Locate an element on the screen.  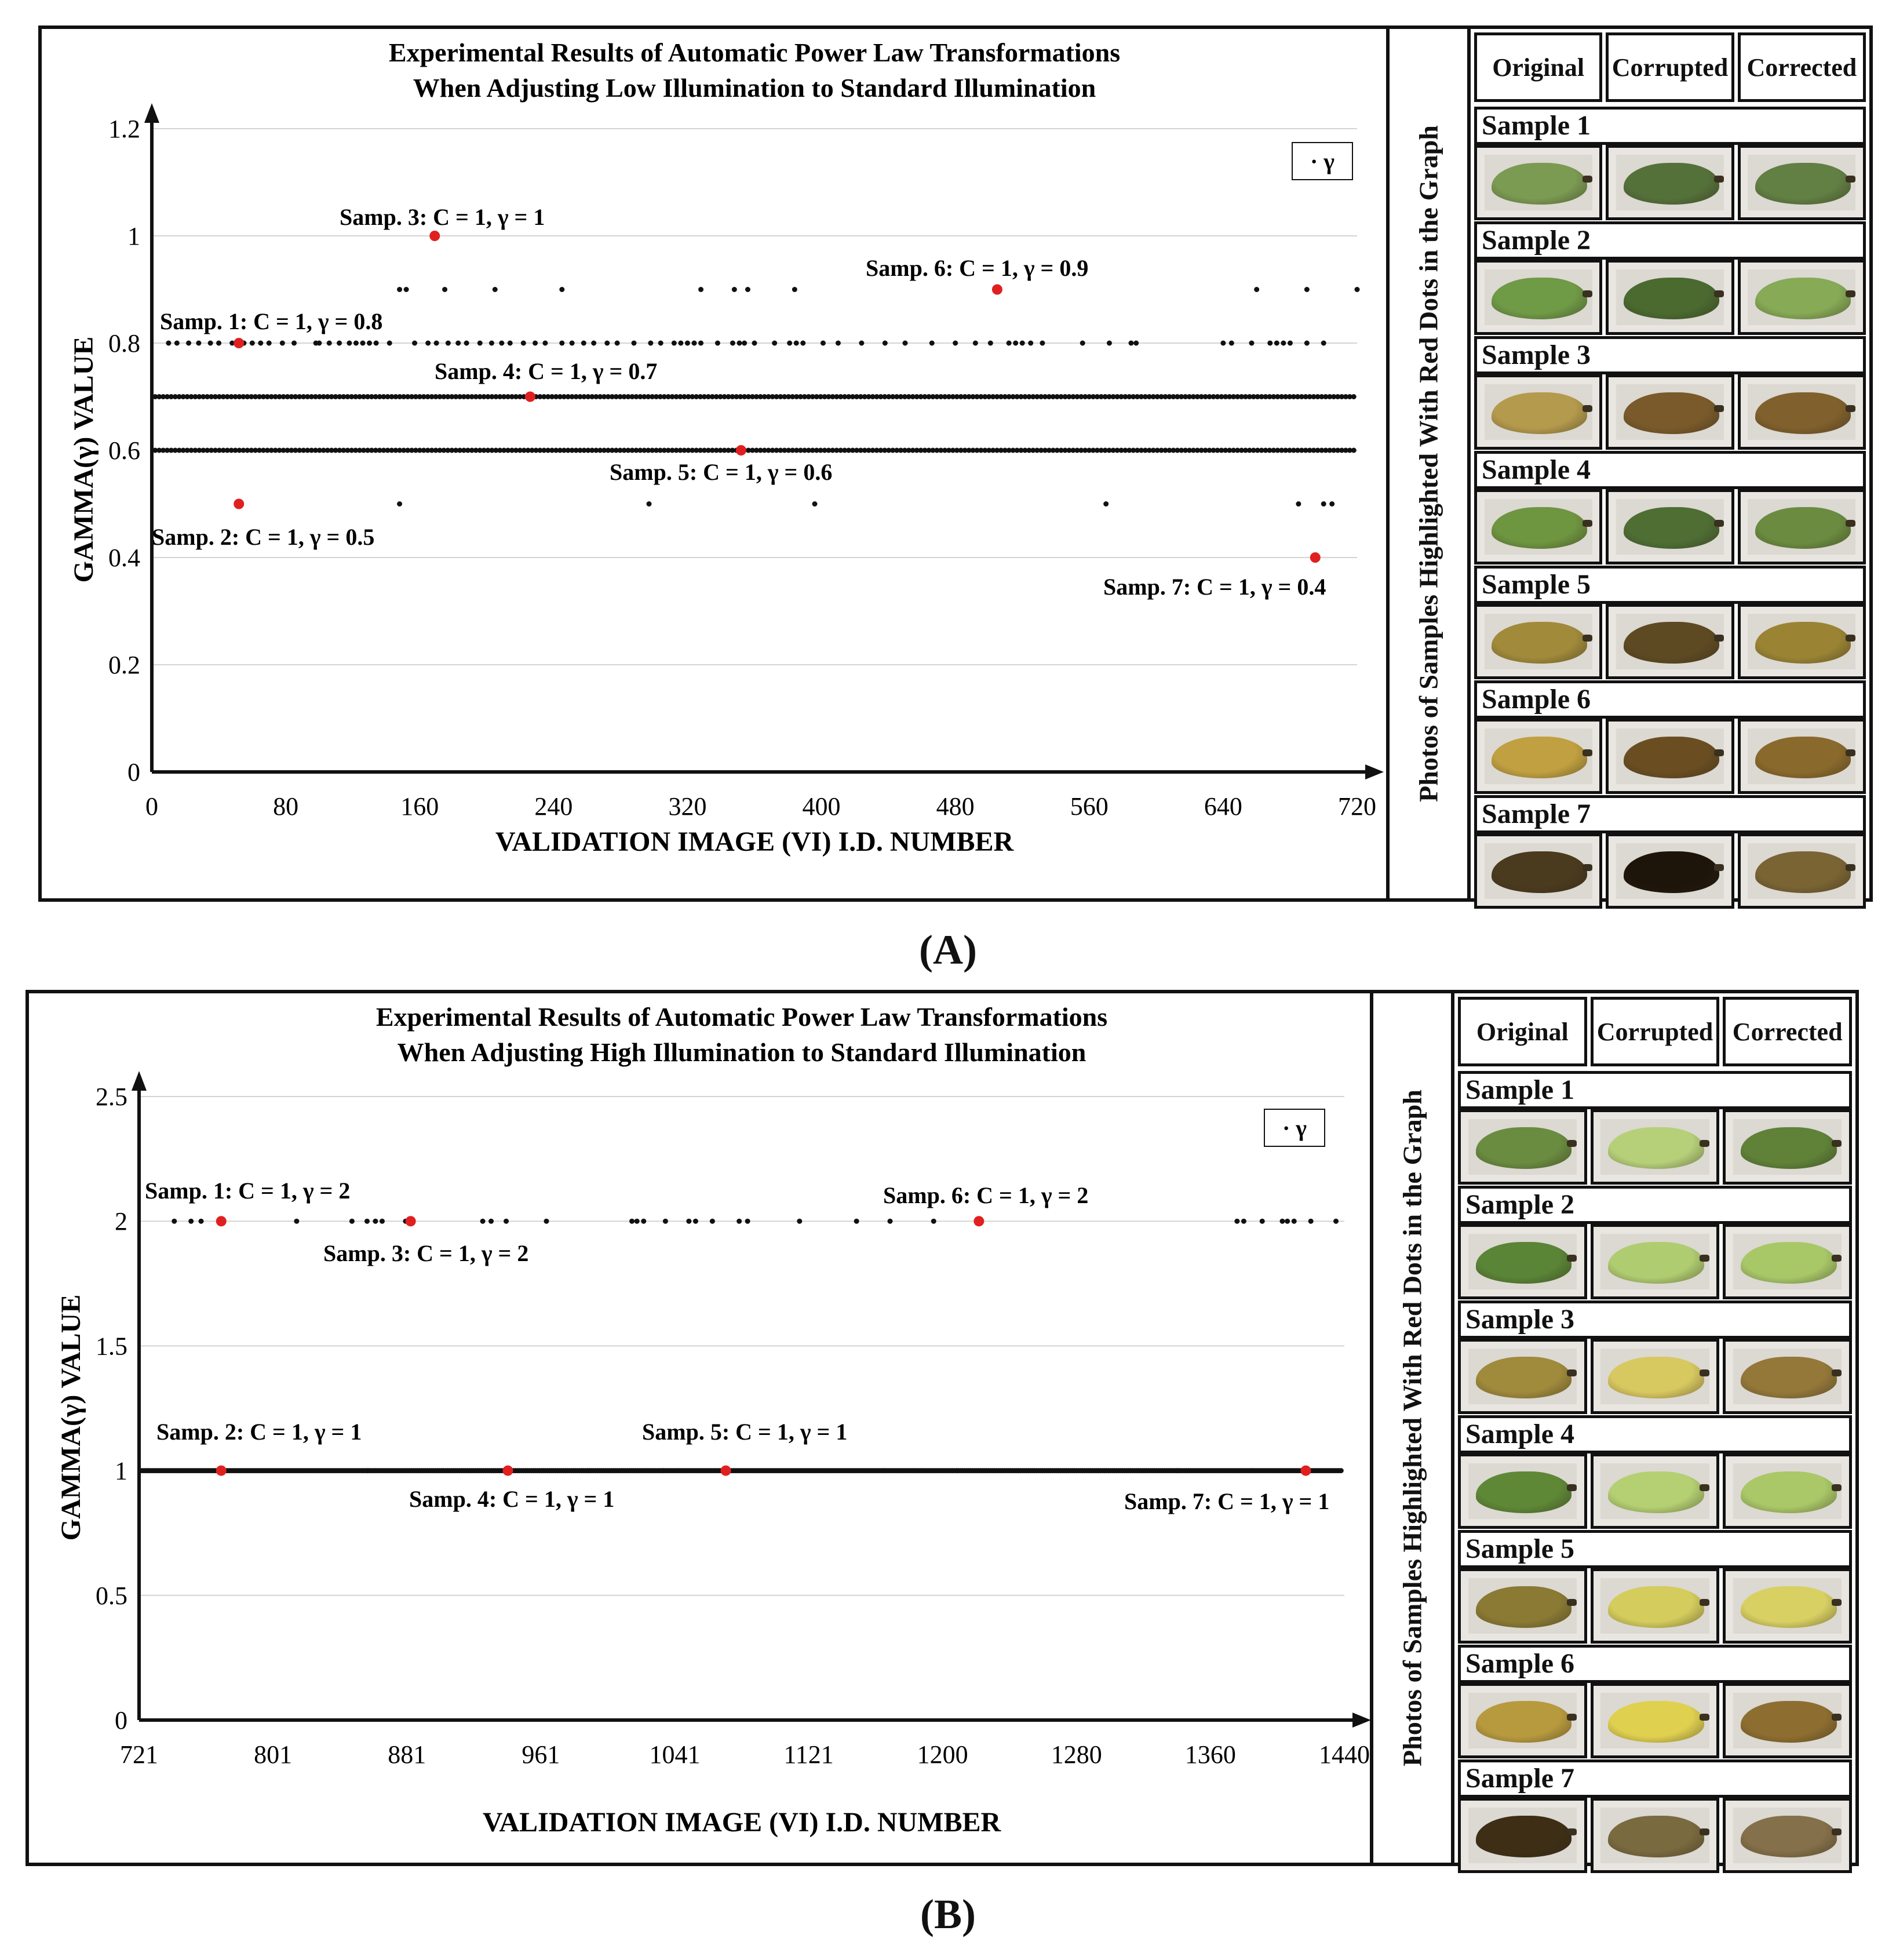
x-tick-label: 400 is located at coordinates (822, 806).